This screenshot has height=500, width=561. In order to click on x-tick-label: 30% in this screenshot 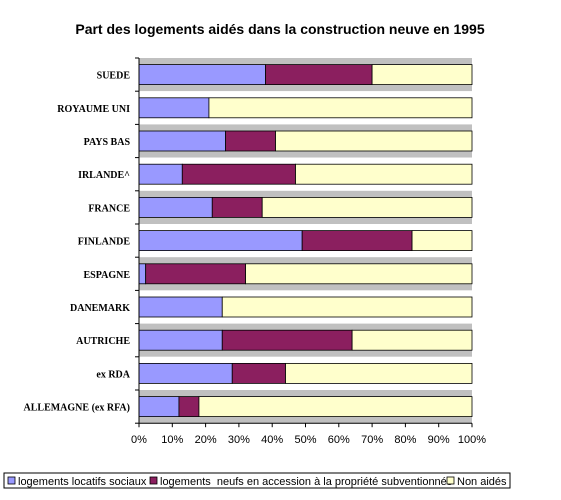, I will do `click(239, 440)`.